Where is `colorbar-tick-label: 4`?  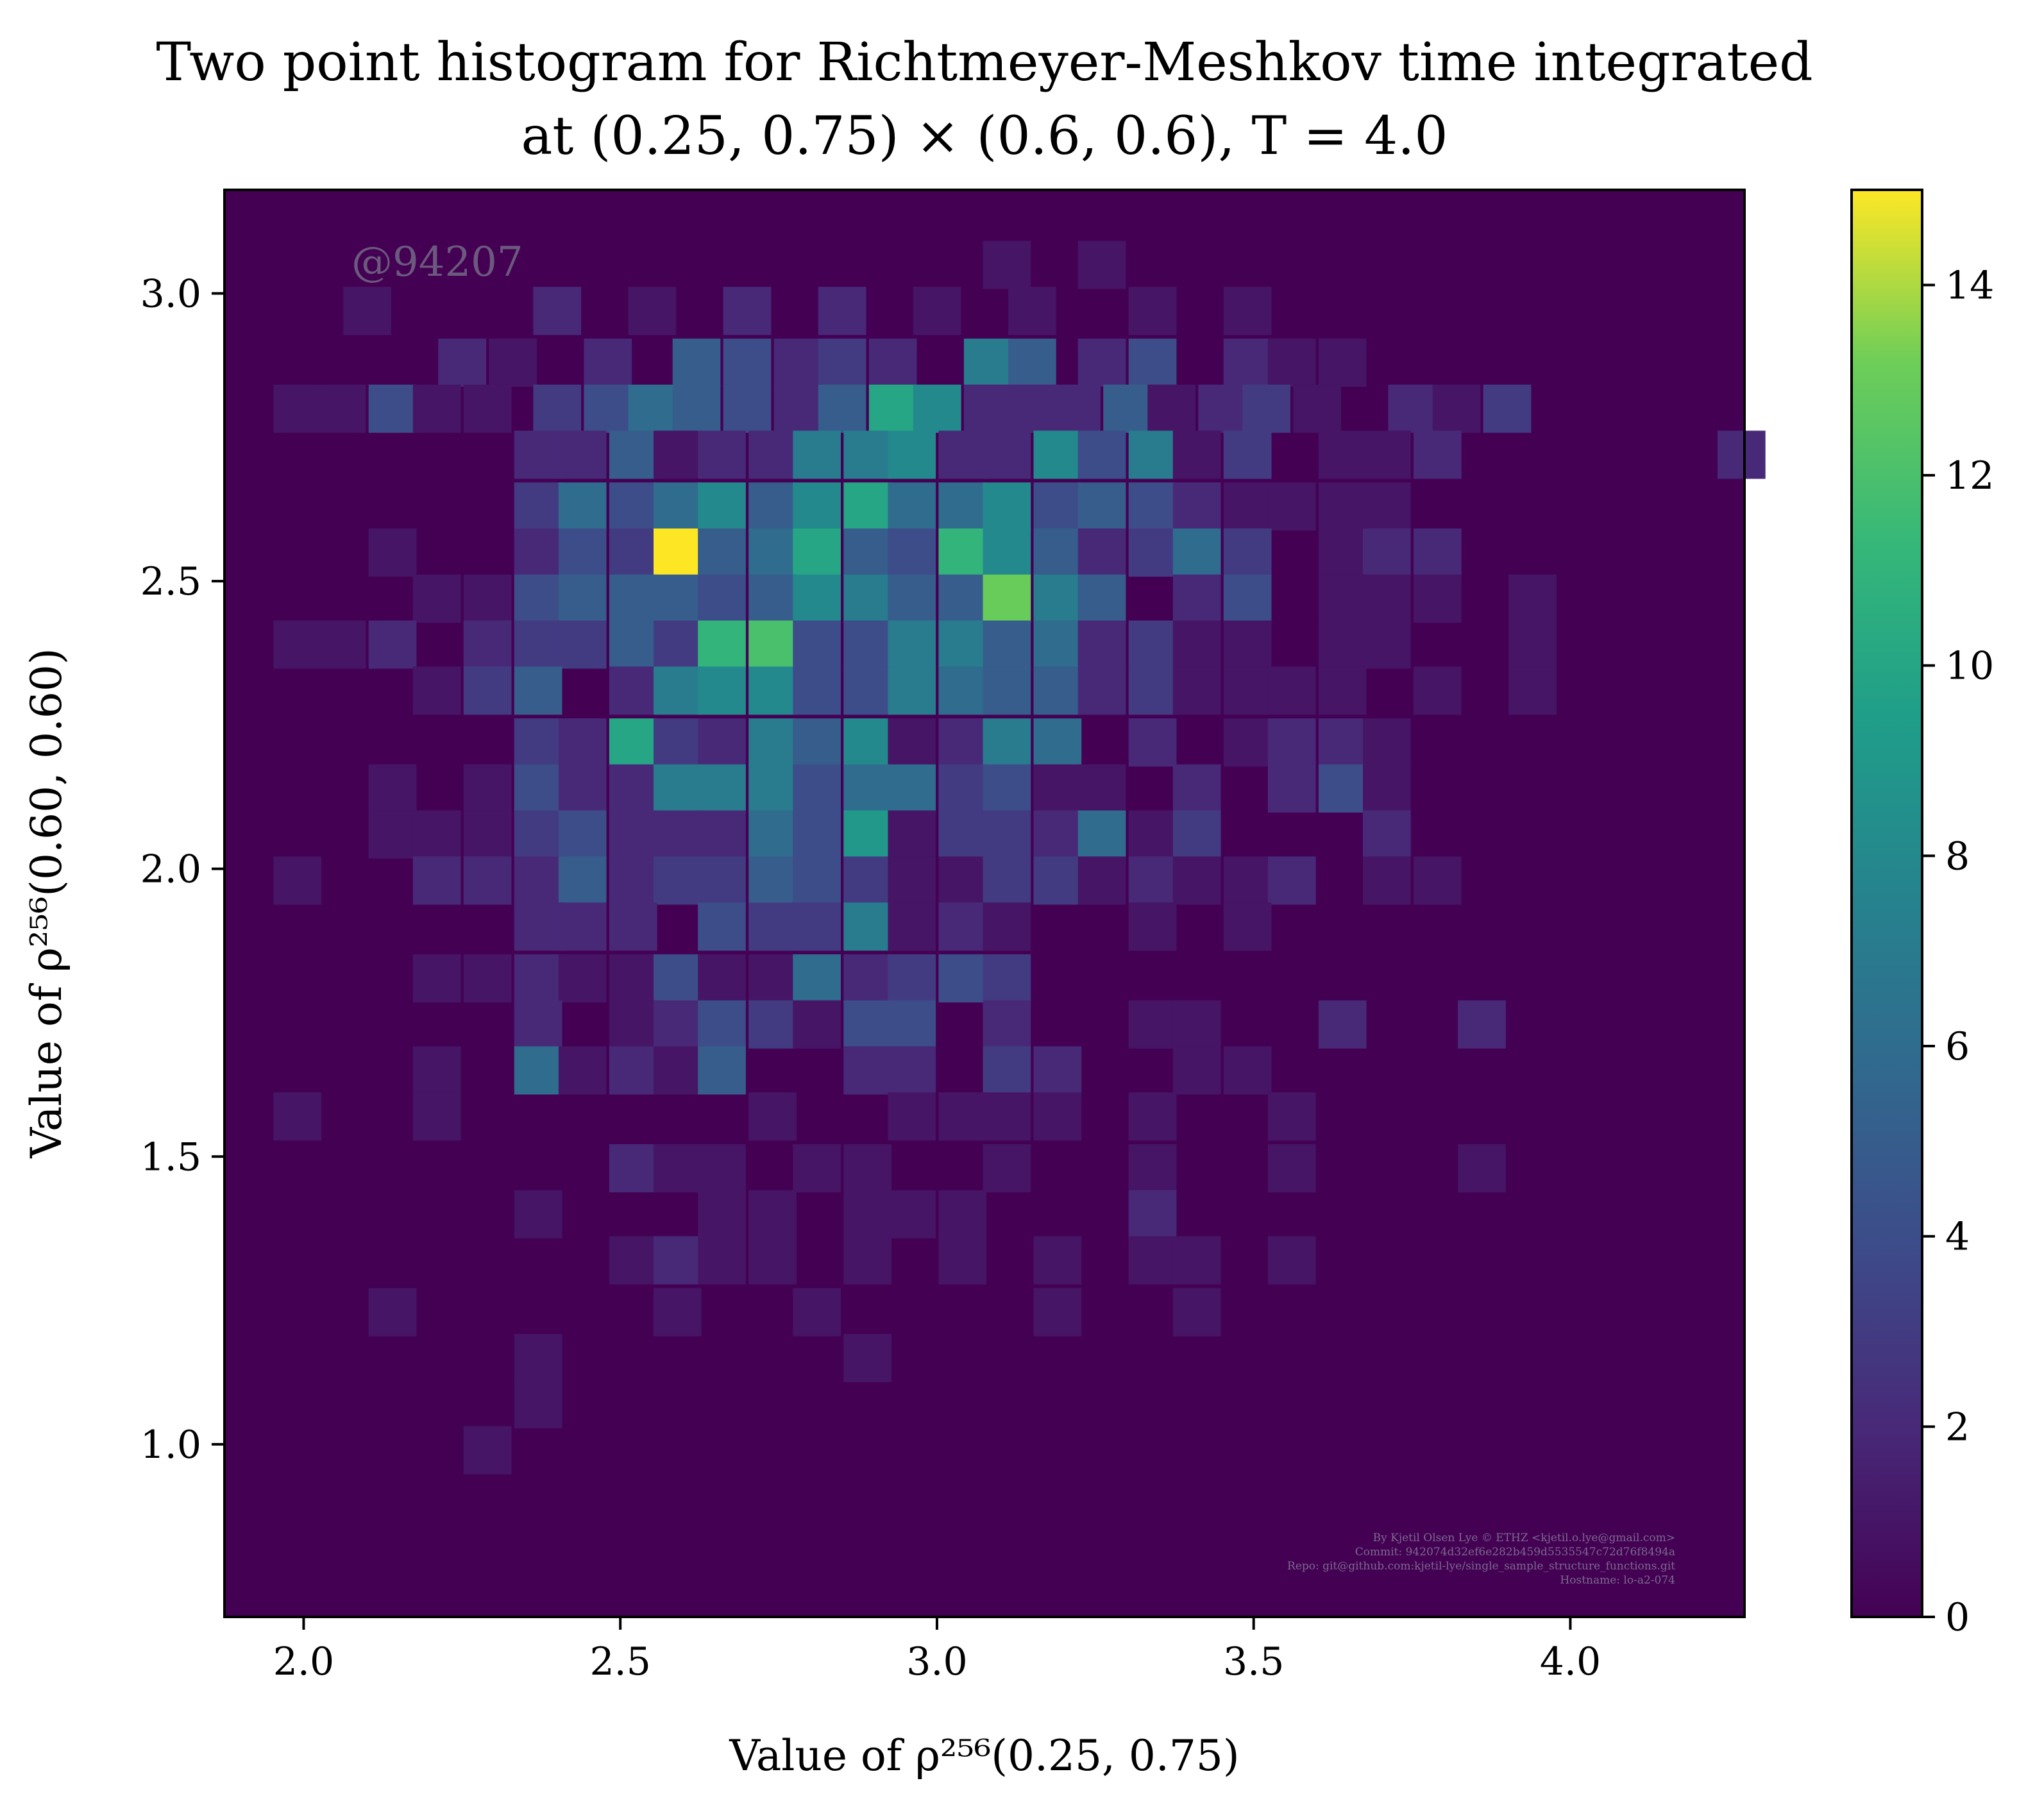
colorbar-tick-label: 4 is located at coordinates (1958, 1237).